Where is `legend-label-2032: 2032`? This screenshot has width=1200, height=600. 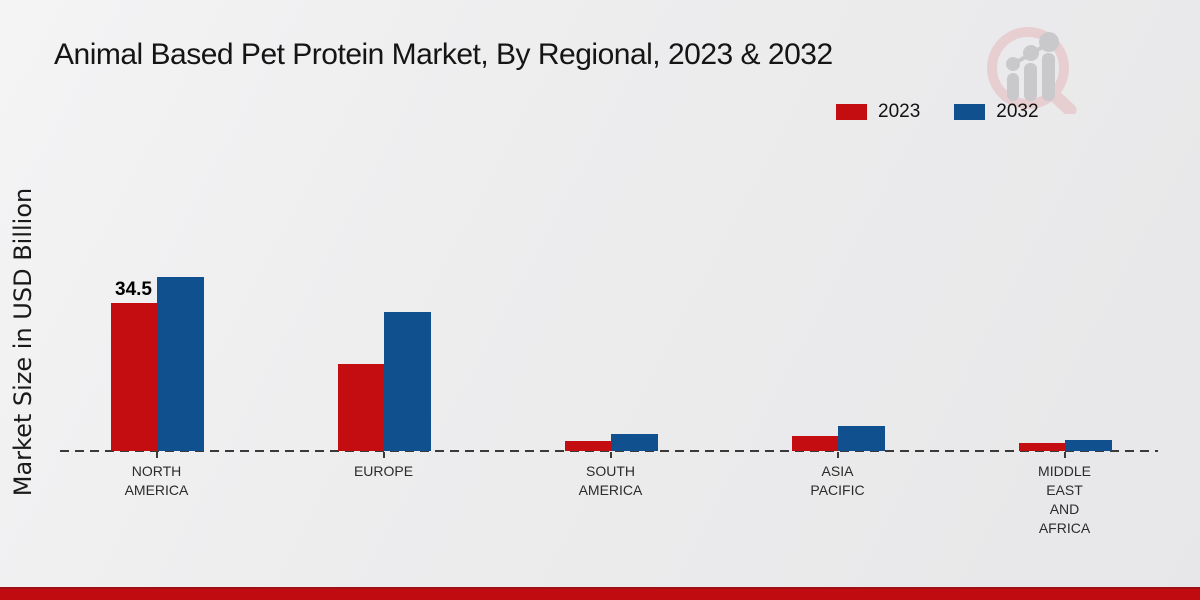 legend-label-2032: 2032 is located at coordinates (1017, 111).